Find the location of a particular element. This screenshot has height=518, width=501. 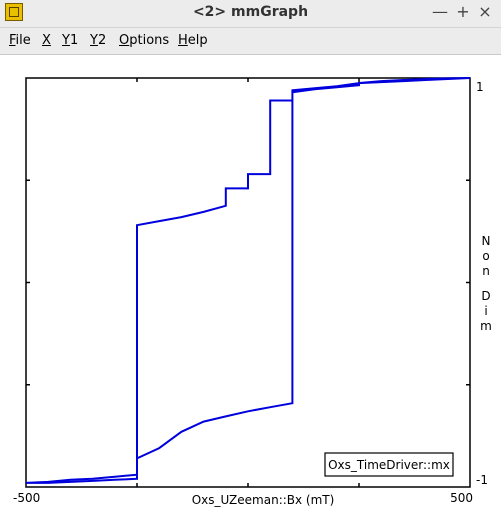

x-tick-label-min: -500 is located at coordinates (26, 498).